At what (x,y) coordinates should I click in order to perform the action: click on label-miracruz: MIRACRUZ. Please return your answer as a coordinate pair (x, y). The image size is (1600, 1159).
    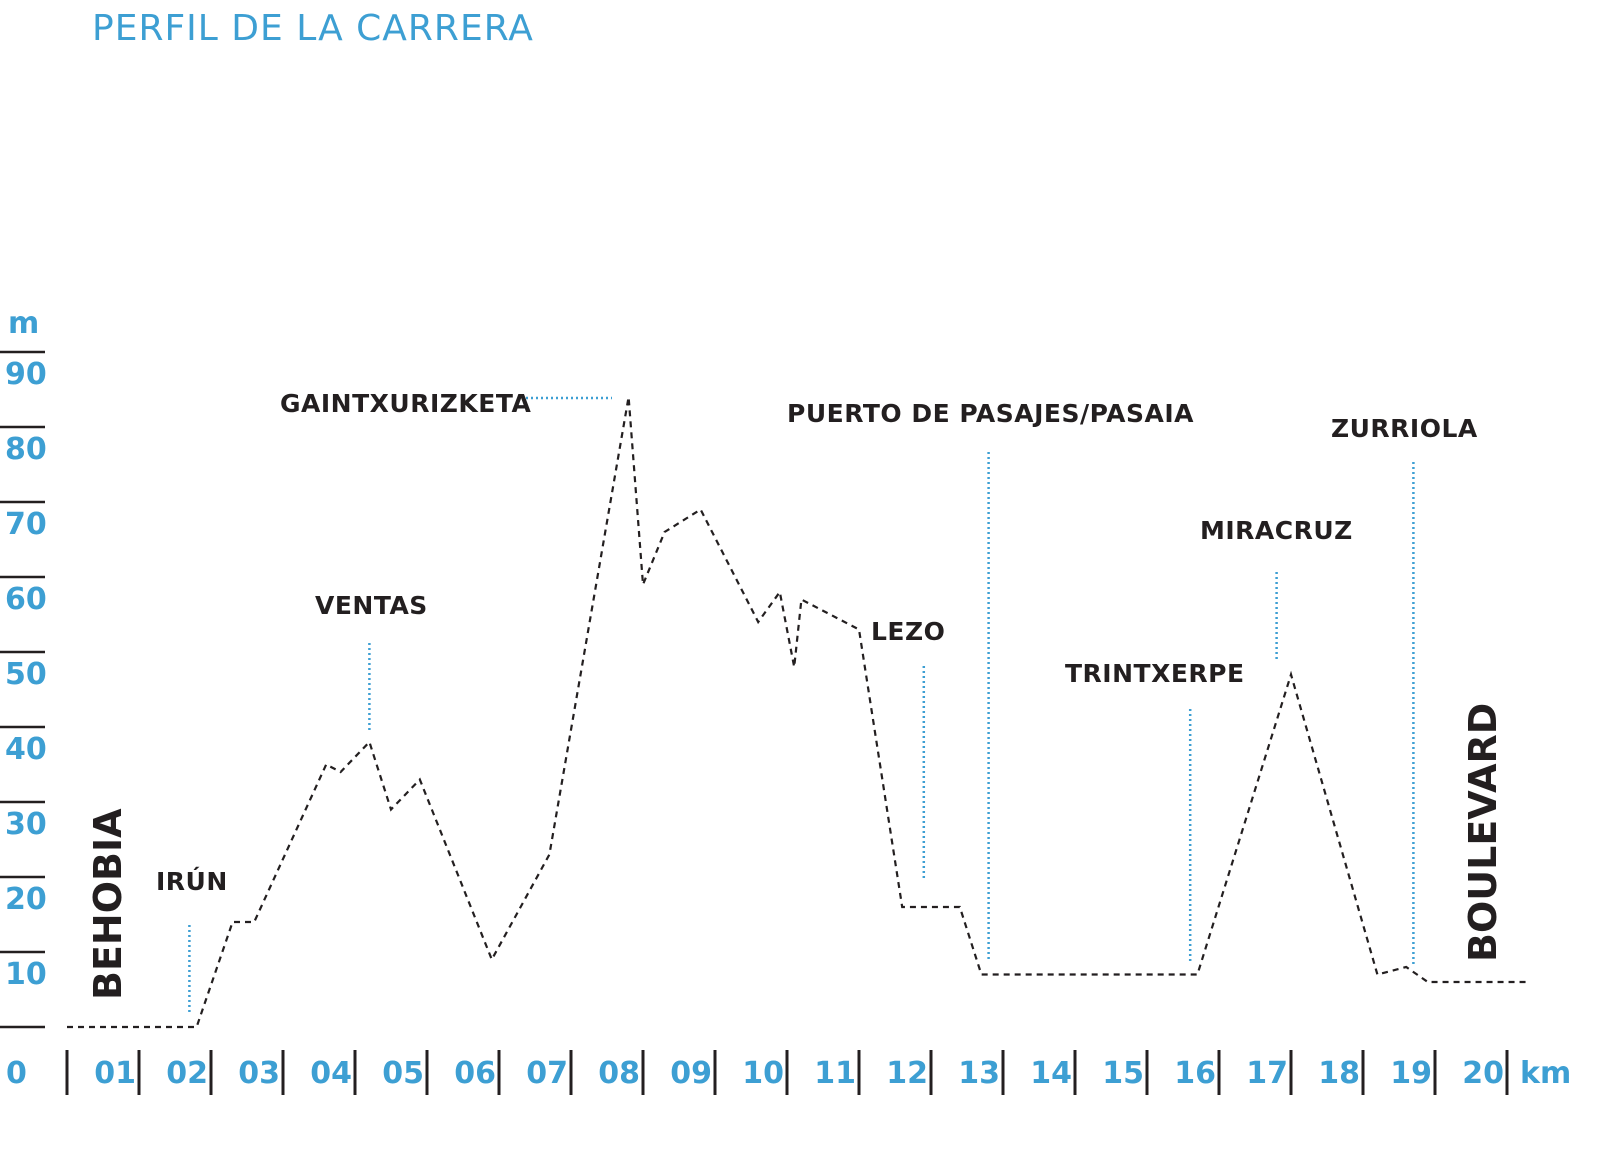
    Looking at the image, I should click on (1276, 530).